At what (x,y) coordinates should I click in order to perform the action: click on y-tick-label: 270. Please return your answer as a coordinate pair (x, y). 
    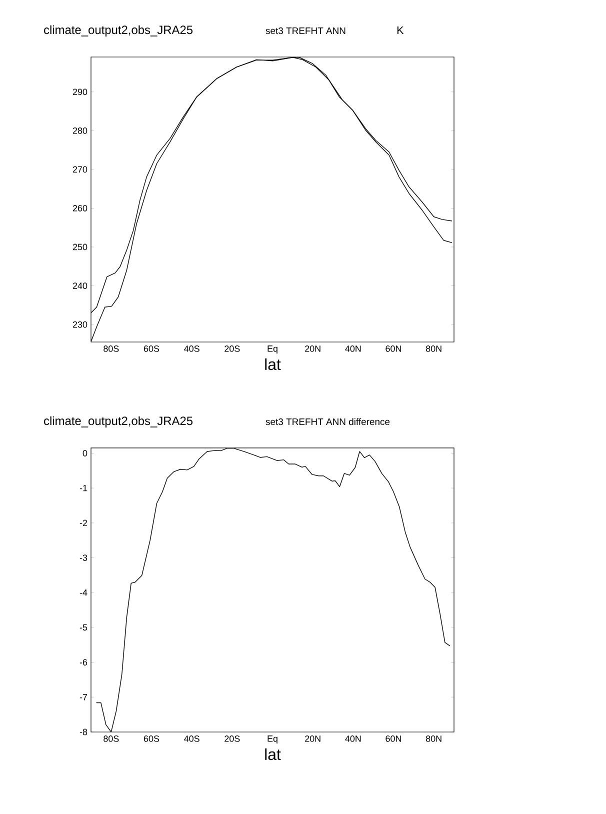
    Looking at the image, I should click on (80, 169).